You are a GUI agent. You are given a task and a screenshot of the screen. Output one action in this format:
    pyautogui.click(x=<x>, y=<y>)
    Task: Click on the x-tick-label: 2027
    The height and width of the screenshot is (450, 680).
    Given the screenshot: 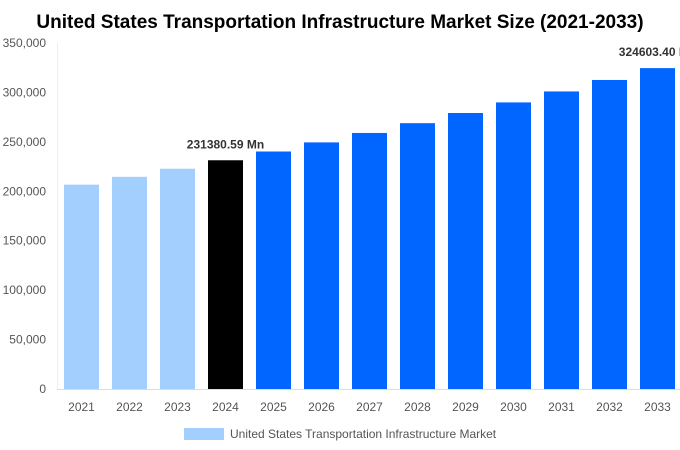 What is the action you would take?
    pyautogui.click(x=369, y=407)
    